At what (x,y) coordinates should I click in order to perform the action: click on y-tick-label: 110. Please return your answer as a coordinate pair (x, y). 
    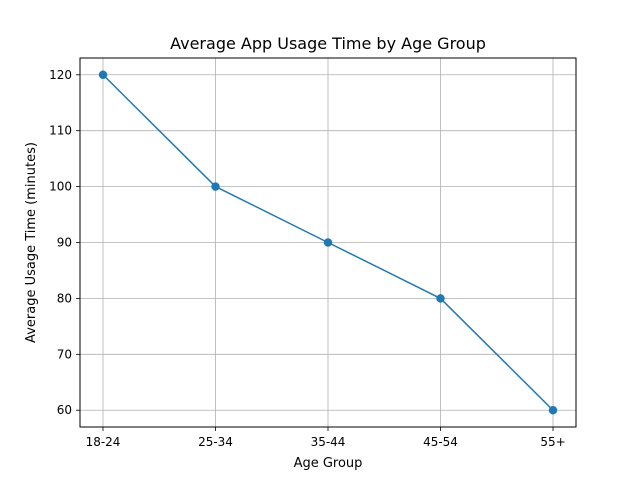
    Looking at the image, I should click on (60, 131).